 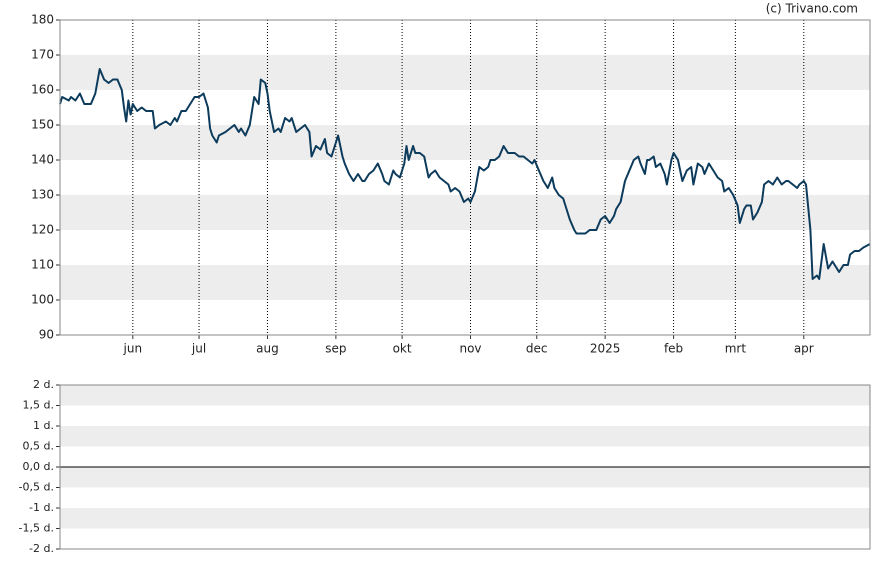 I want to click on x-tick-label: apr, so click(x=804, y=349).